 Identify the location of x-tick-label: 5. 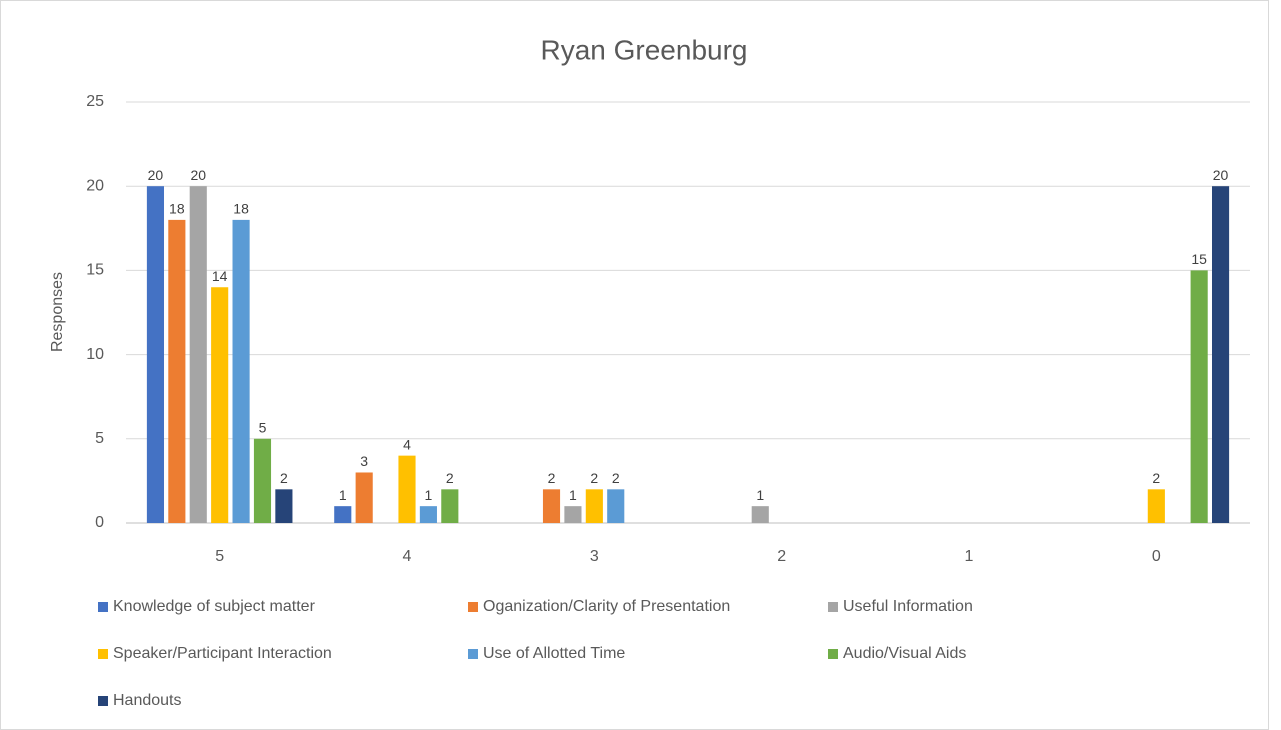
(219, 556).